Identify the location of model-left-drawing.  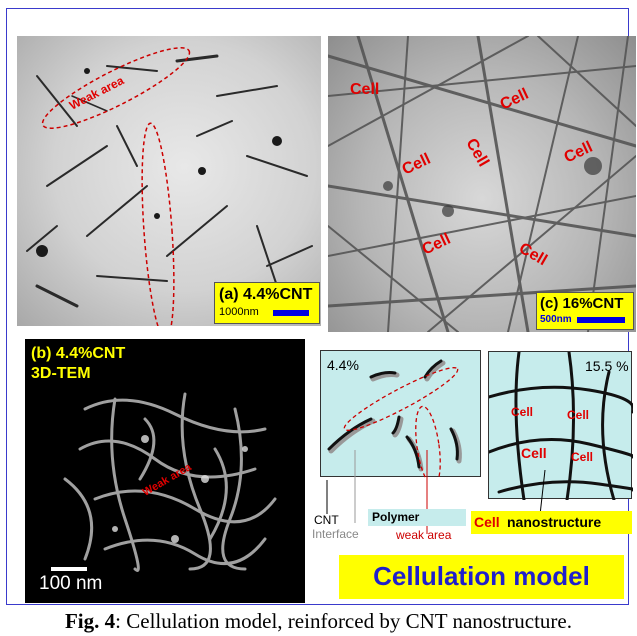
(394, 418).